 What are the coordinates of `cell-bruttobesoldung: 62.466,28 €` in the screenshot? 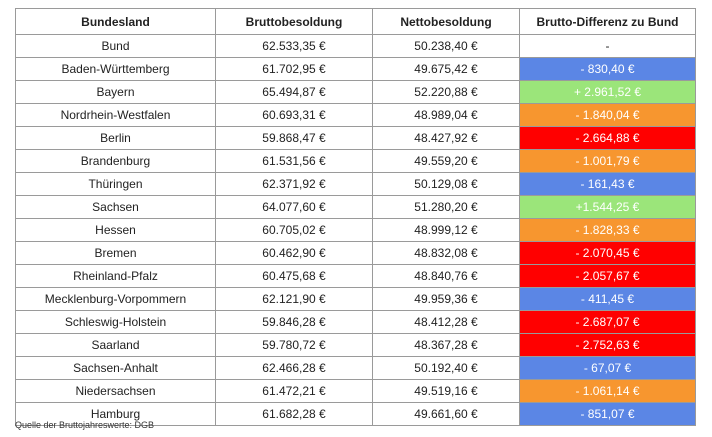 It's located at (294, 368).